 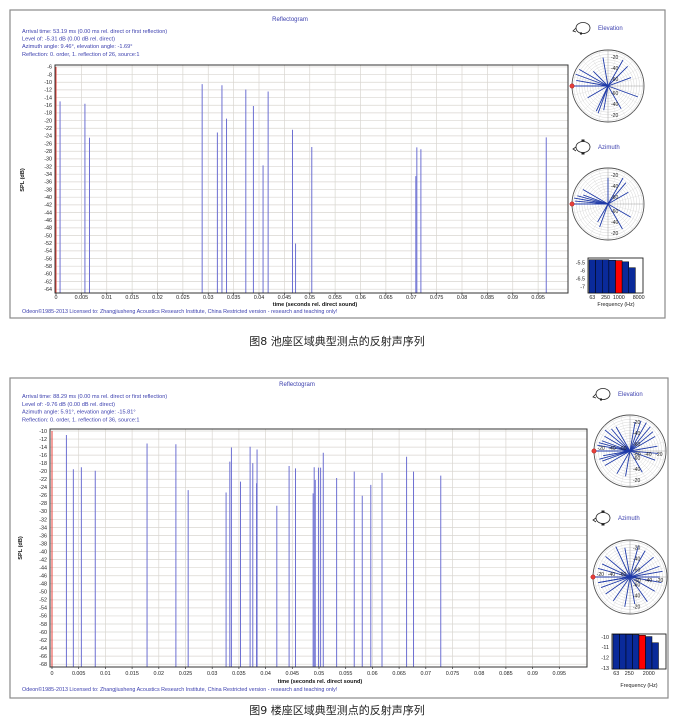 What do you see at coordinates (43, 528) in the screenshot?
I see `y-tick-label: -34` at bounding box center [43, 528].